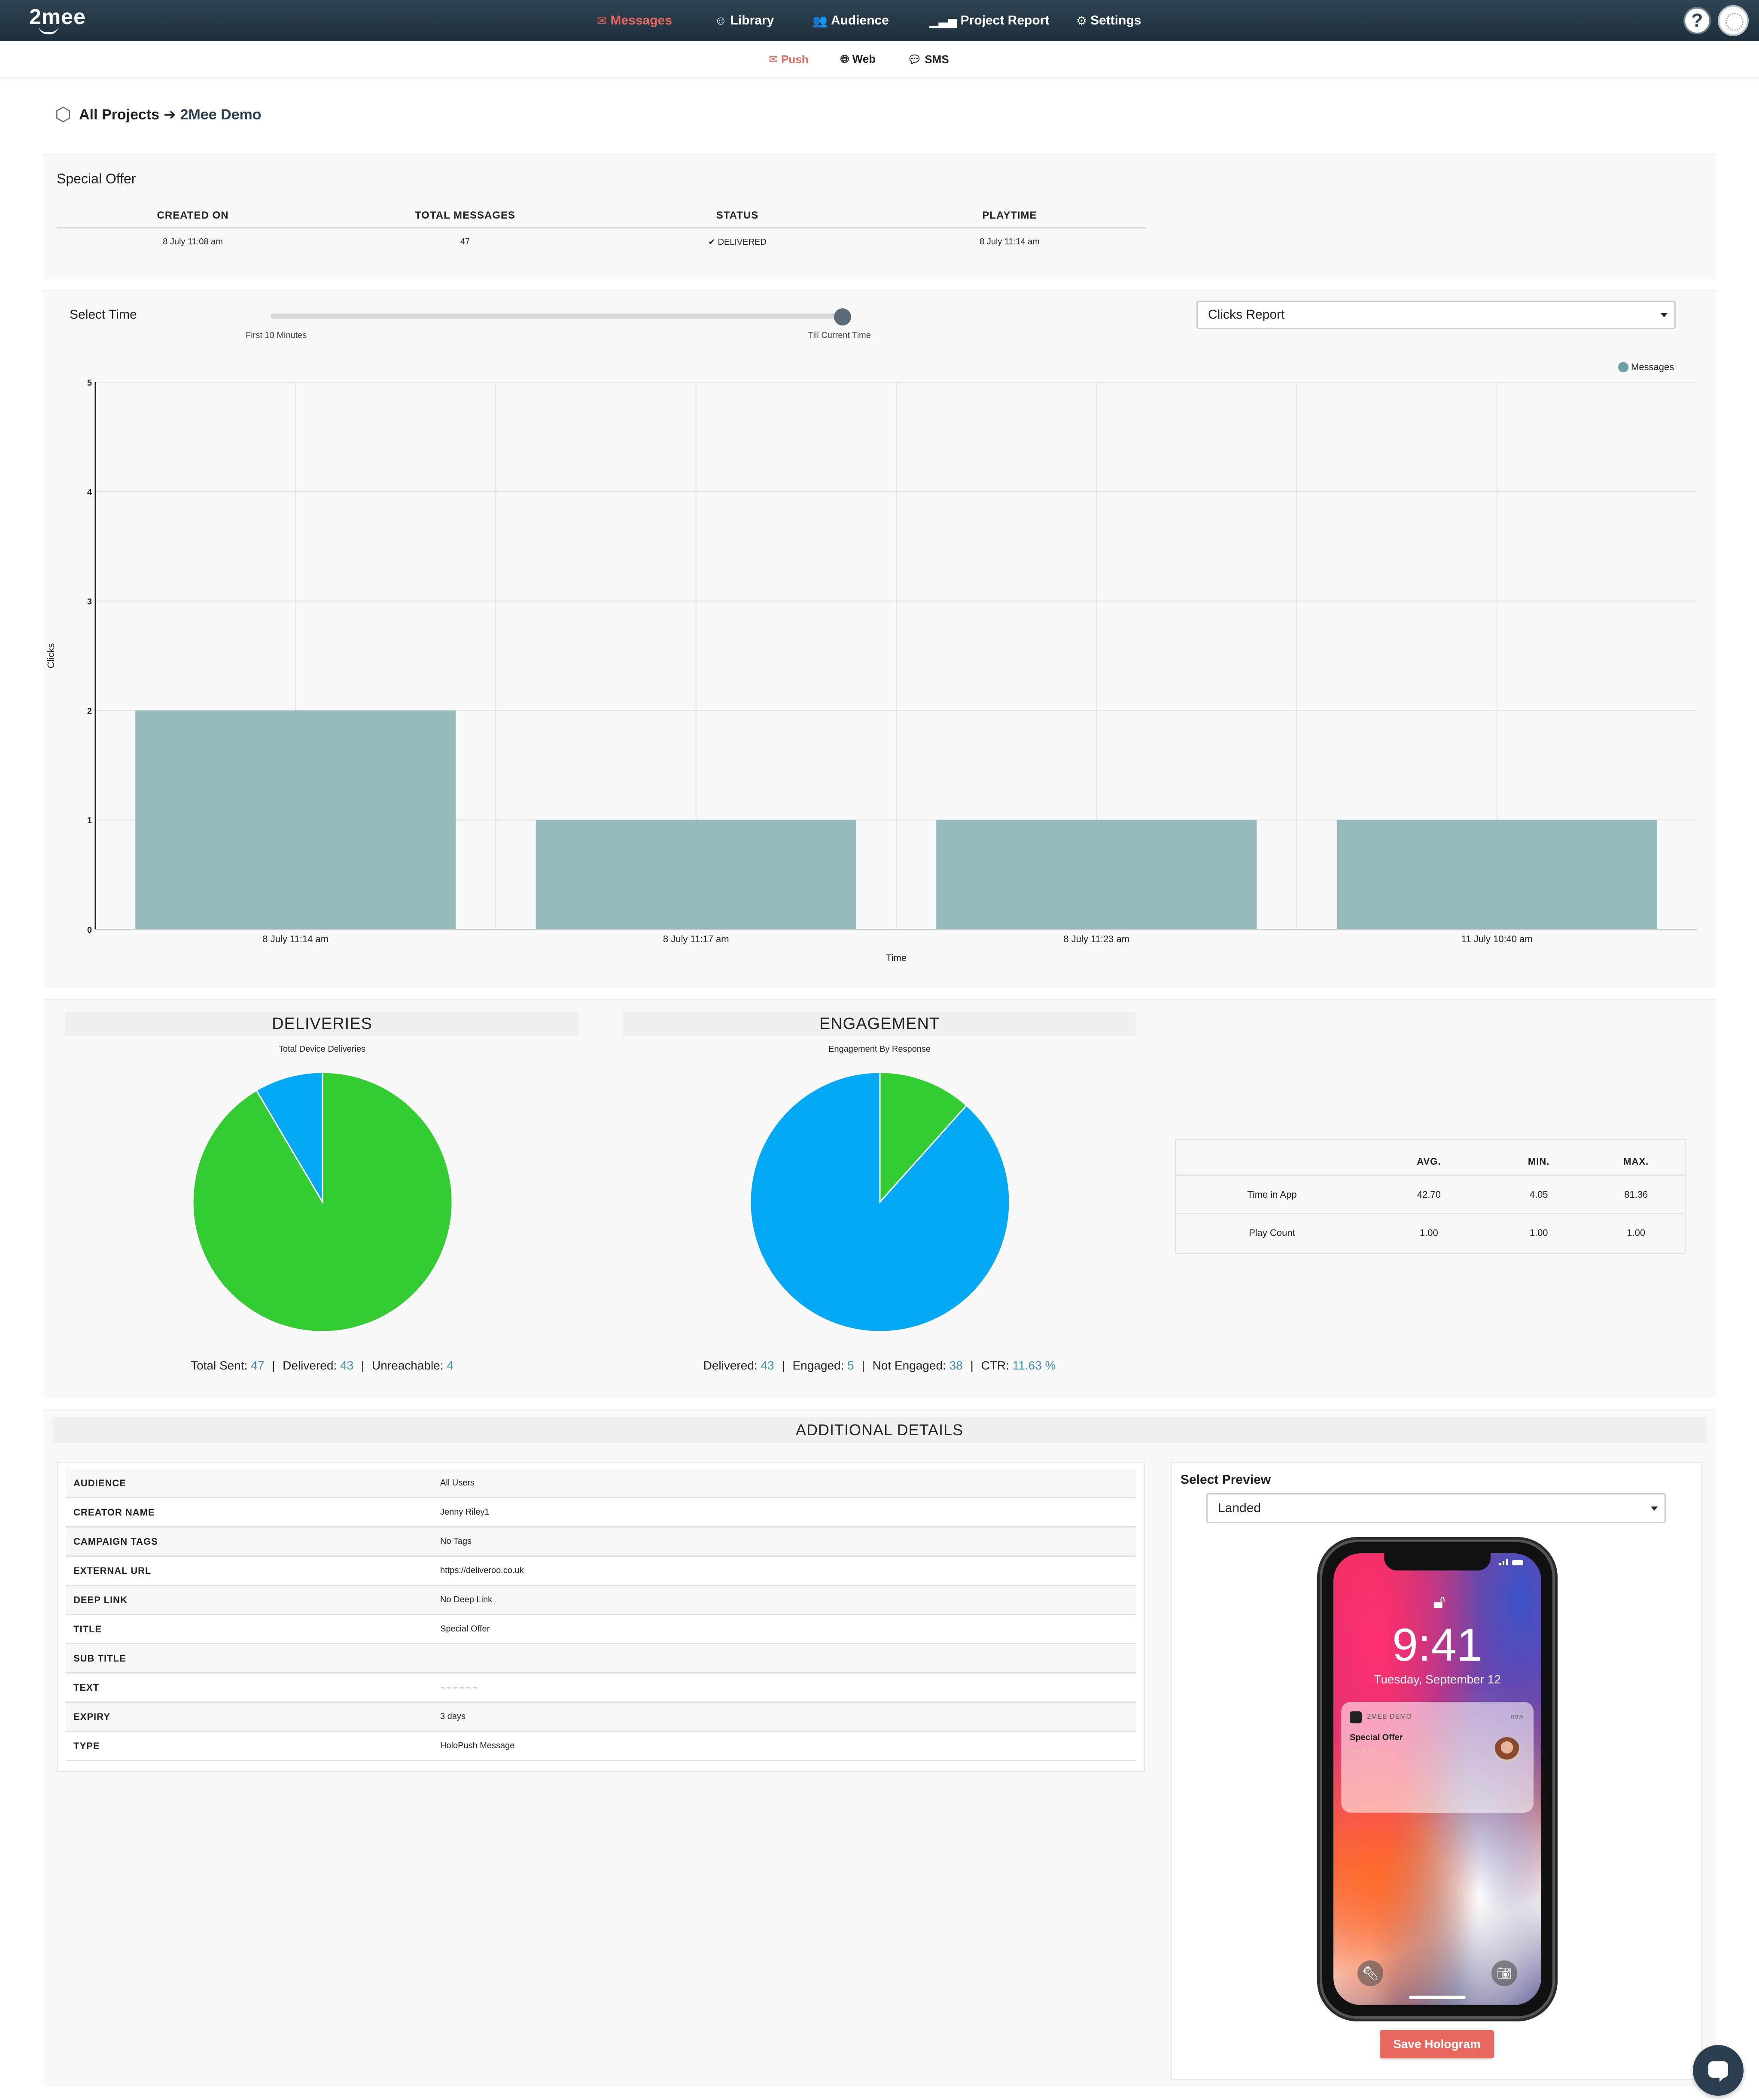  What do you see at coordinates (193, 216) in the screenshot?
I see `summary-header: CREATED ON` at bounding box center [193, 216].